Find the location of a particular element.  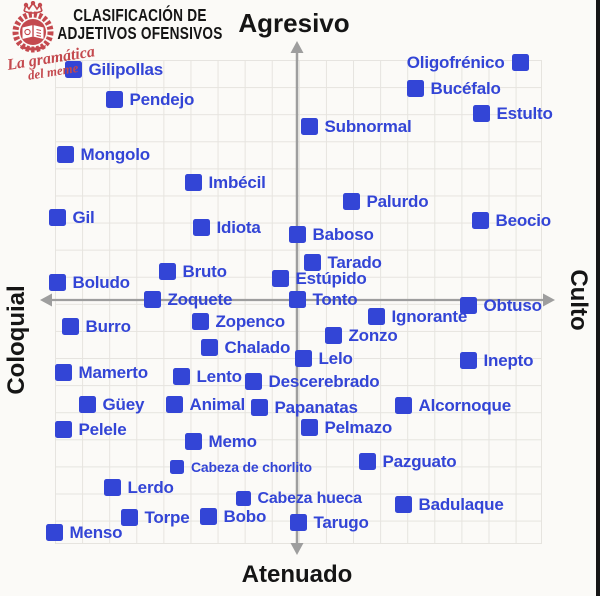

word-label: Tonto is located at coordinates (335, 299).